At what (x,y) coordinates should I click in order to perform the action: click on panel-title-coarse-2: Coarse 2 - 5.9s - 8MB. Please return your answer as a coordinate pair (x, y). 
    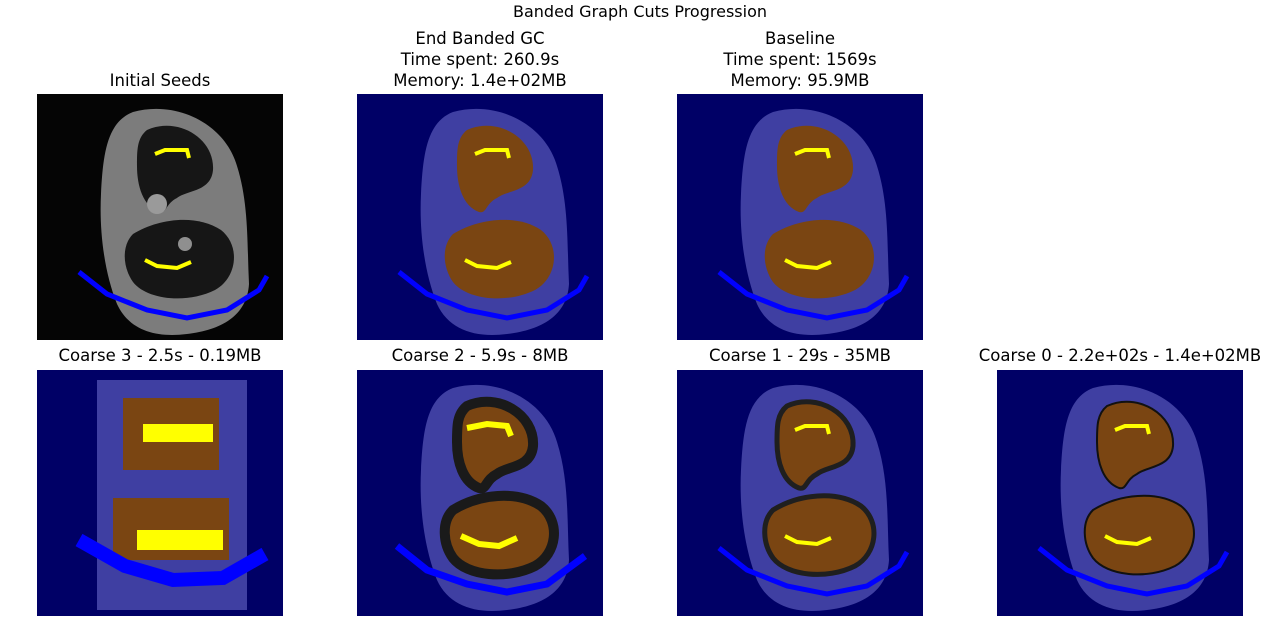
    Looking at the image, I should click on (480, 355).